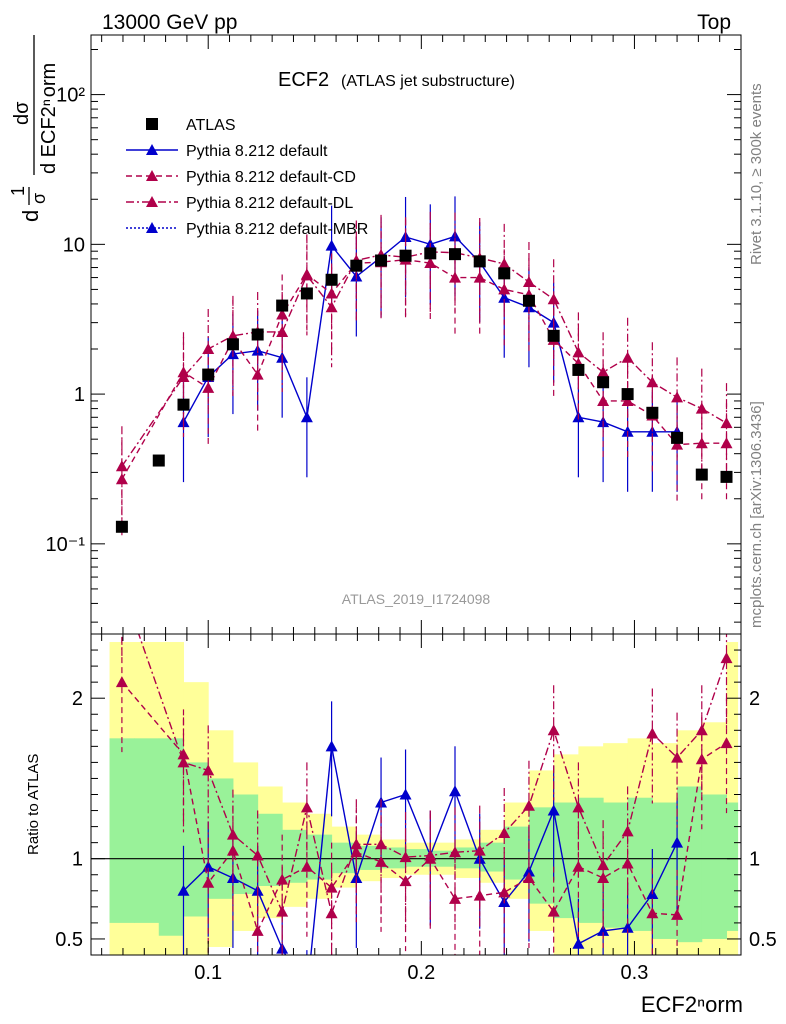  Describe the element at coordinates (39, 198) in the screenshot. I see `ylabel-frac1-den: σ` at that location.